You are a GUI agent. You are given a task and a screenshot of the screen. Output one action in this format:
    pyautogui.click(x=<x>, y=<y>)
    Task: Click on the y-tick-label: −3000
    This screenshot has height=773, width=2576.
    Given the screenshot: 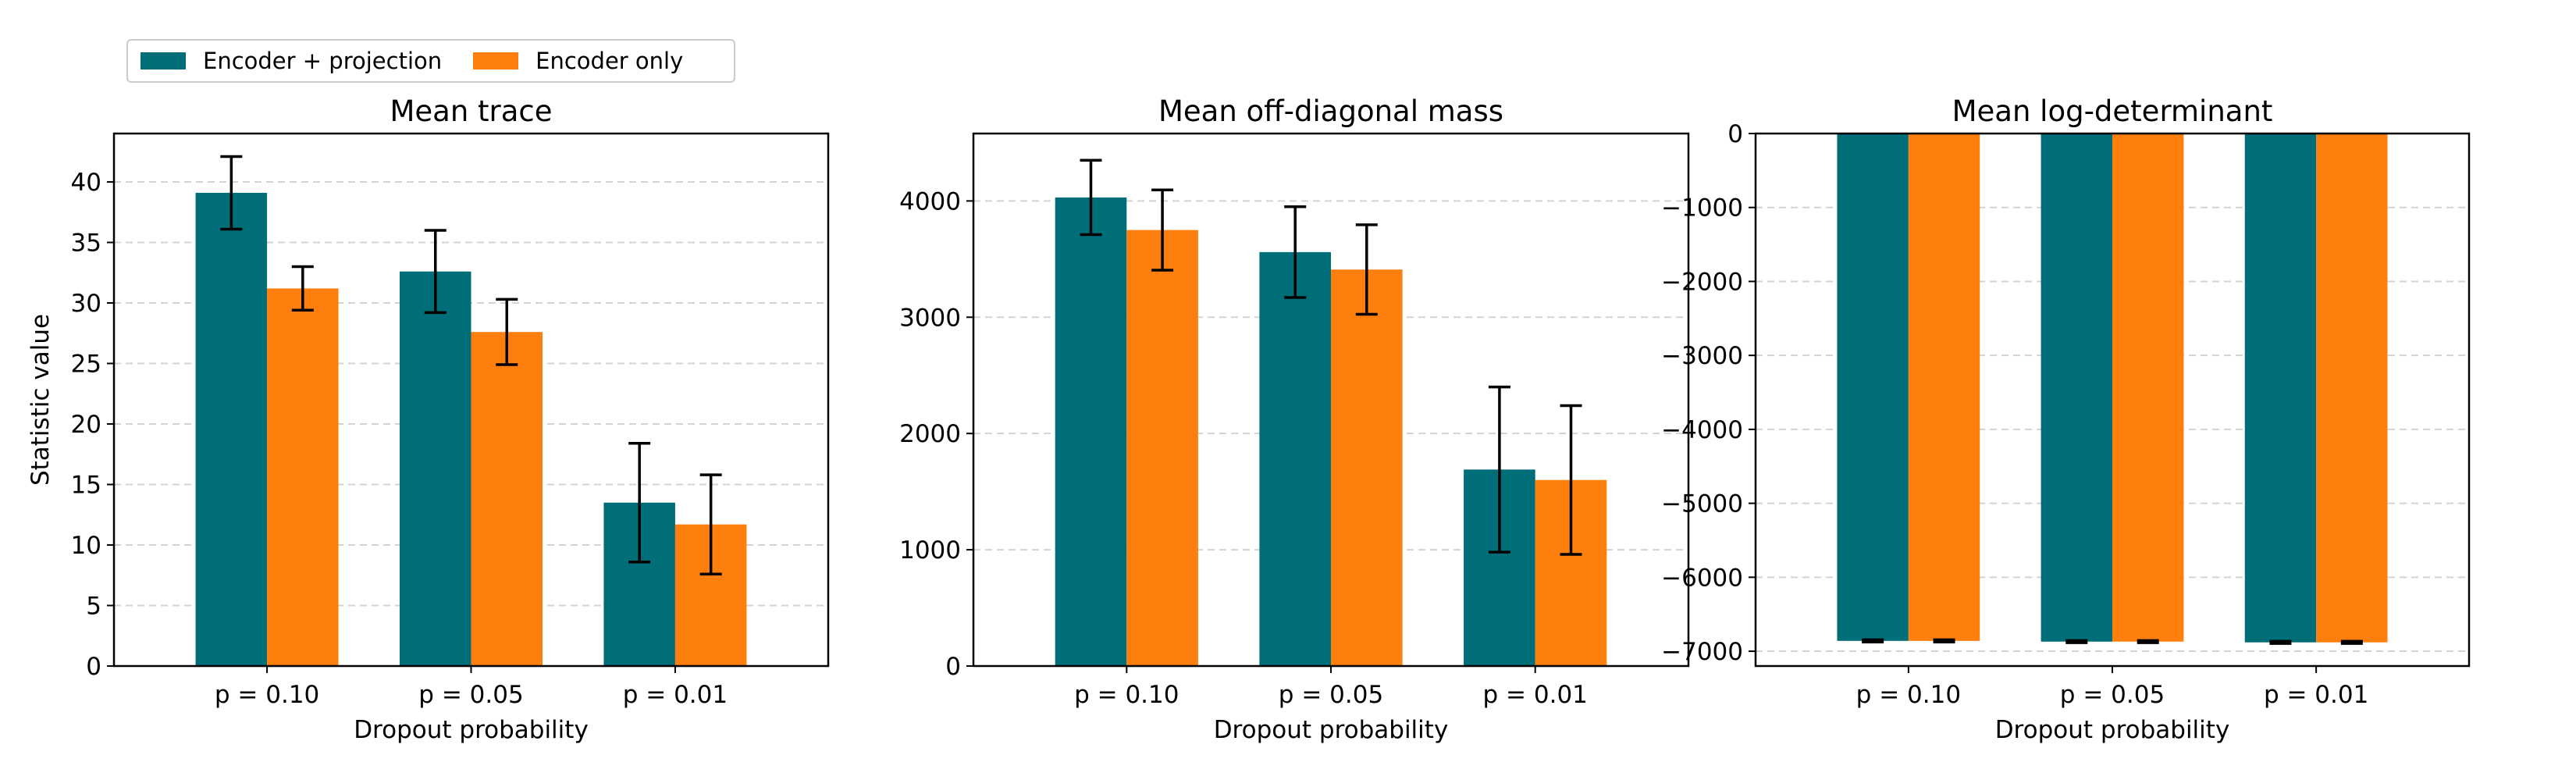 What is the action you would take?
    pyautogui.click(x=1702, y=356)
    